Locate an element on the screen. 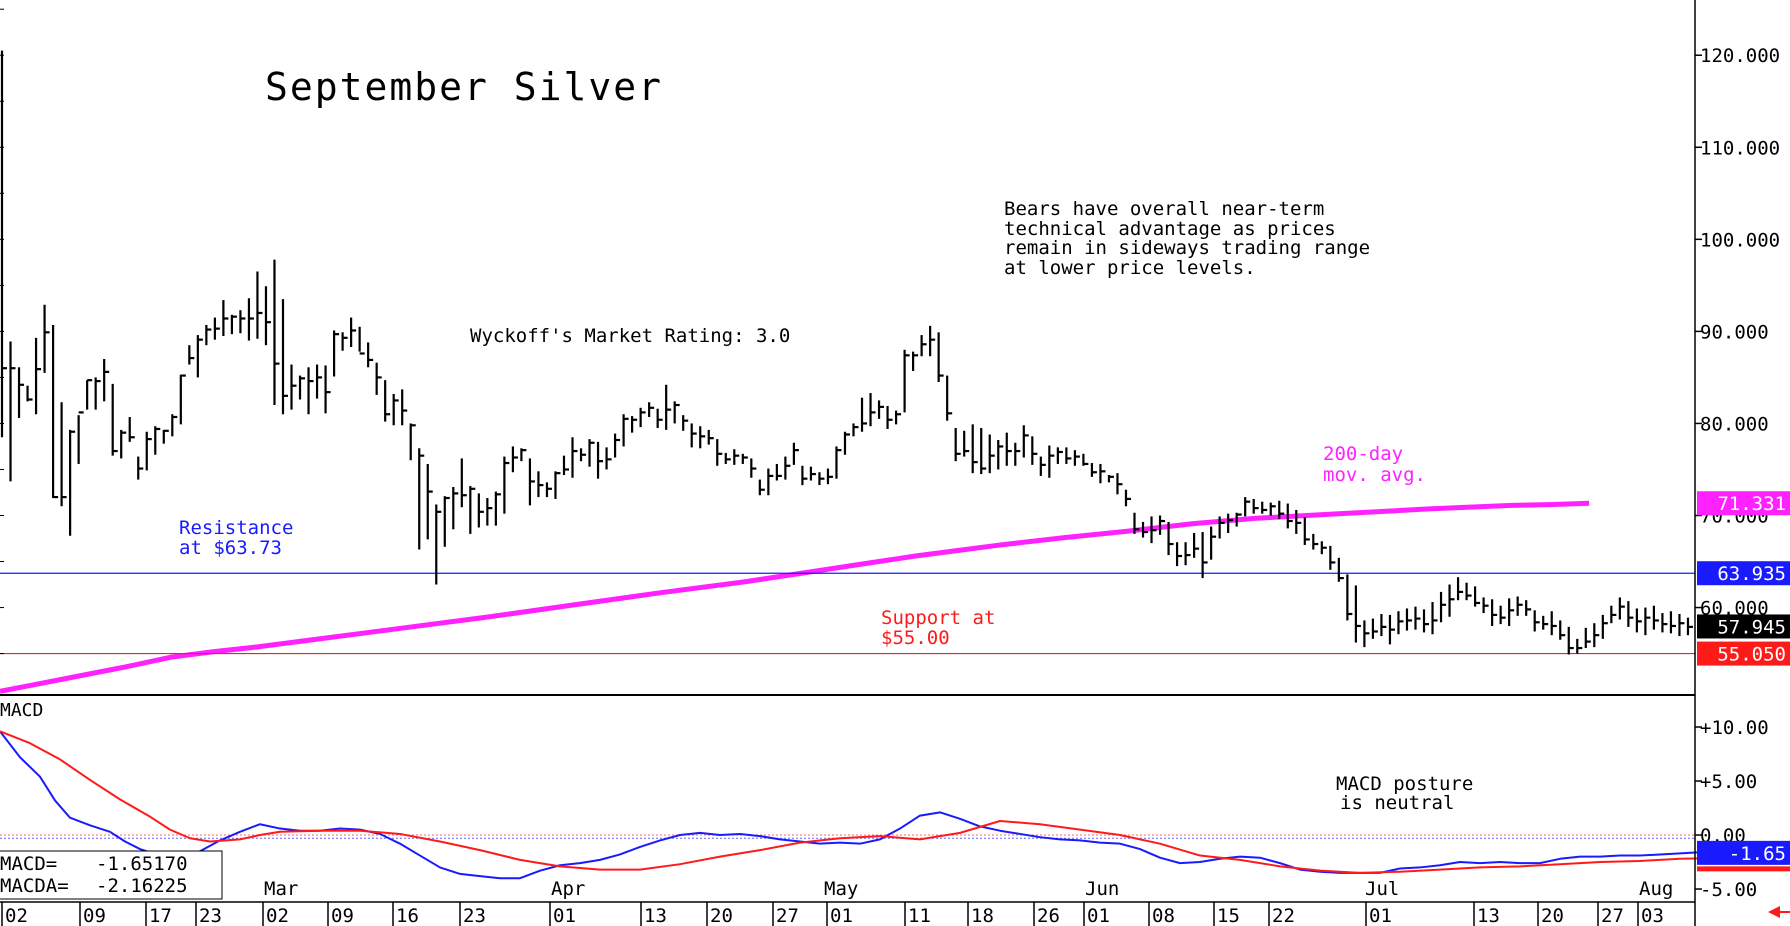  month-label: May is located at coordinates (841, 889).